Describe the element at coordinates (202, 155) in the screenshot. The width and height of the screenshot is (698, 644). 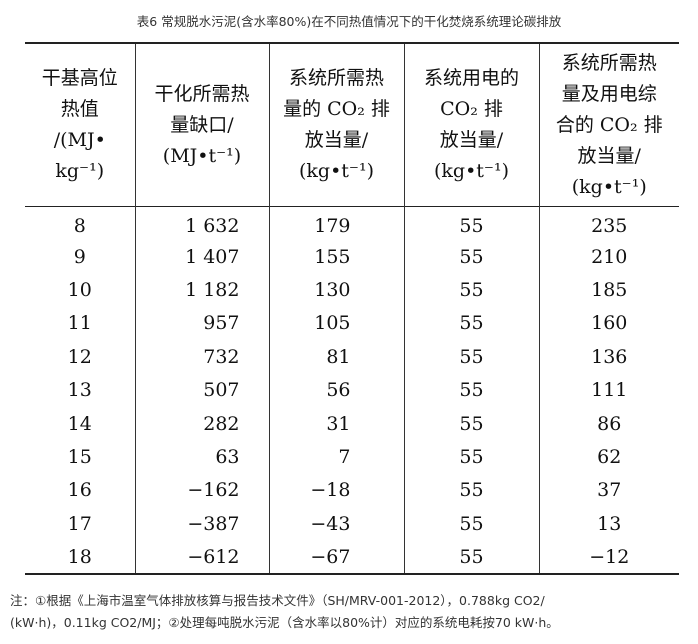
I see `column-header-line: (MJ•t⁻¹)` at that location.